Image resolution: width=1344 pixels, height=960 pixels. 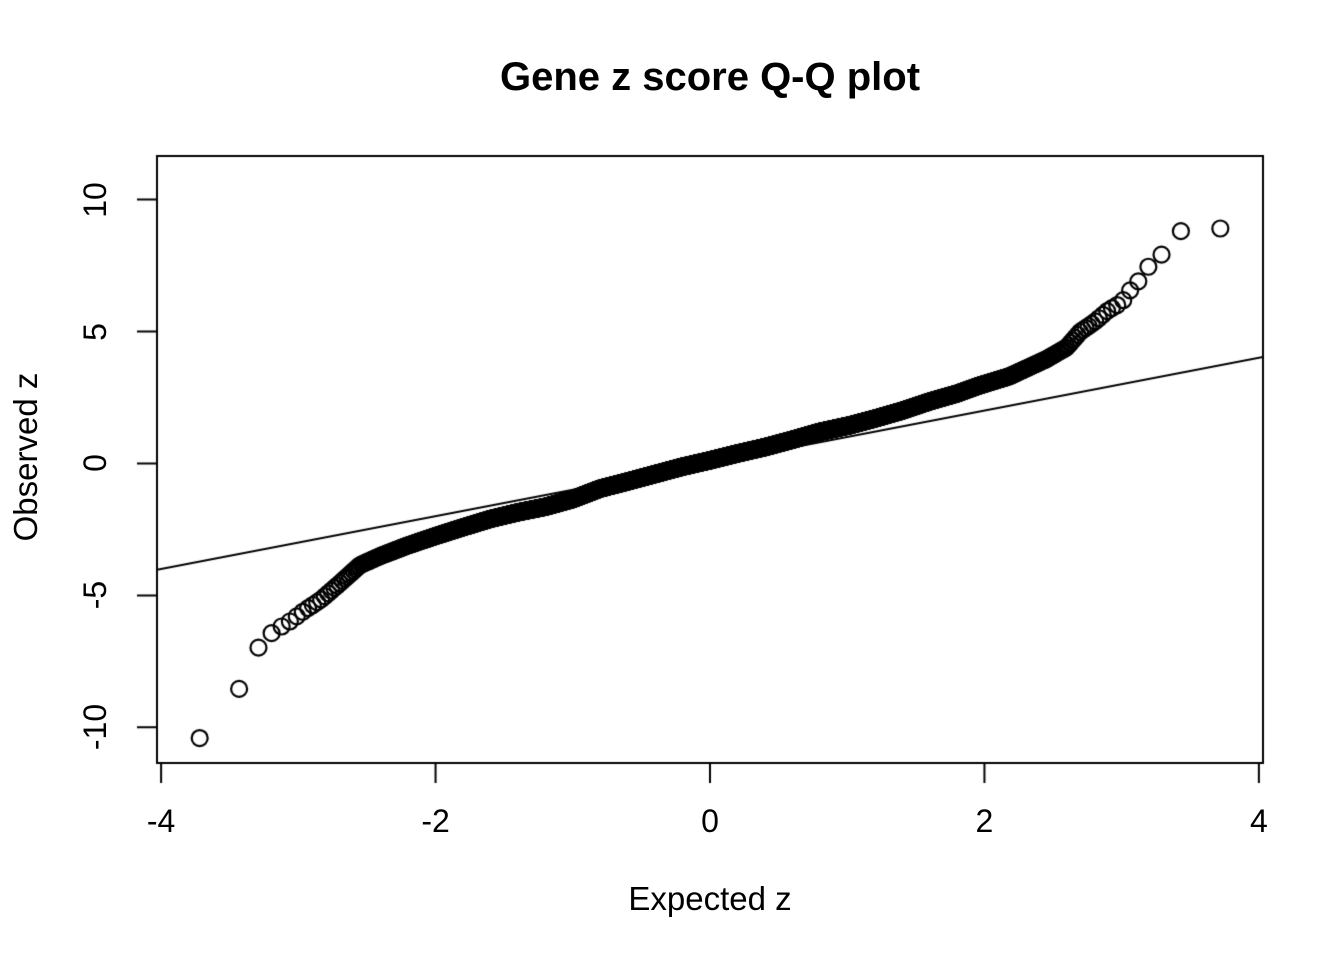 I want to click on x-tick-label-4: 4, so click(x=1258, y=821).